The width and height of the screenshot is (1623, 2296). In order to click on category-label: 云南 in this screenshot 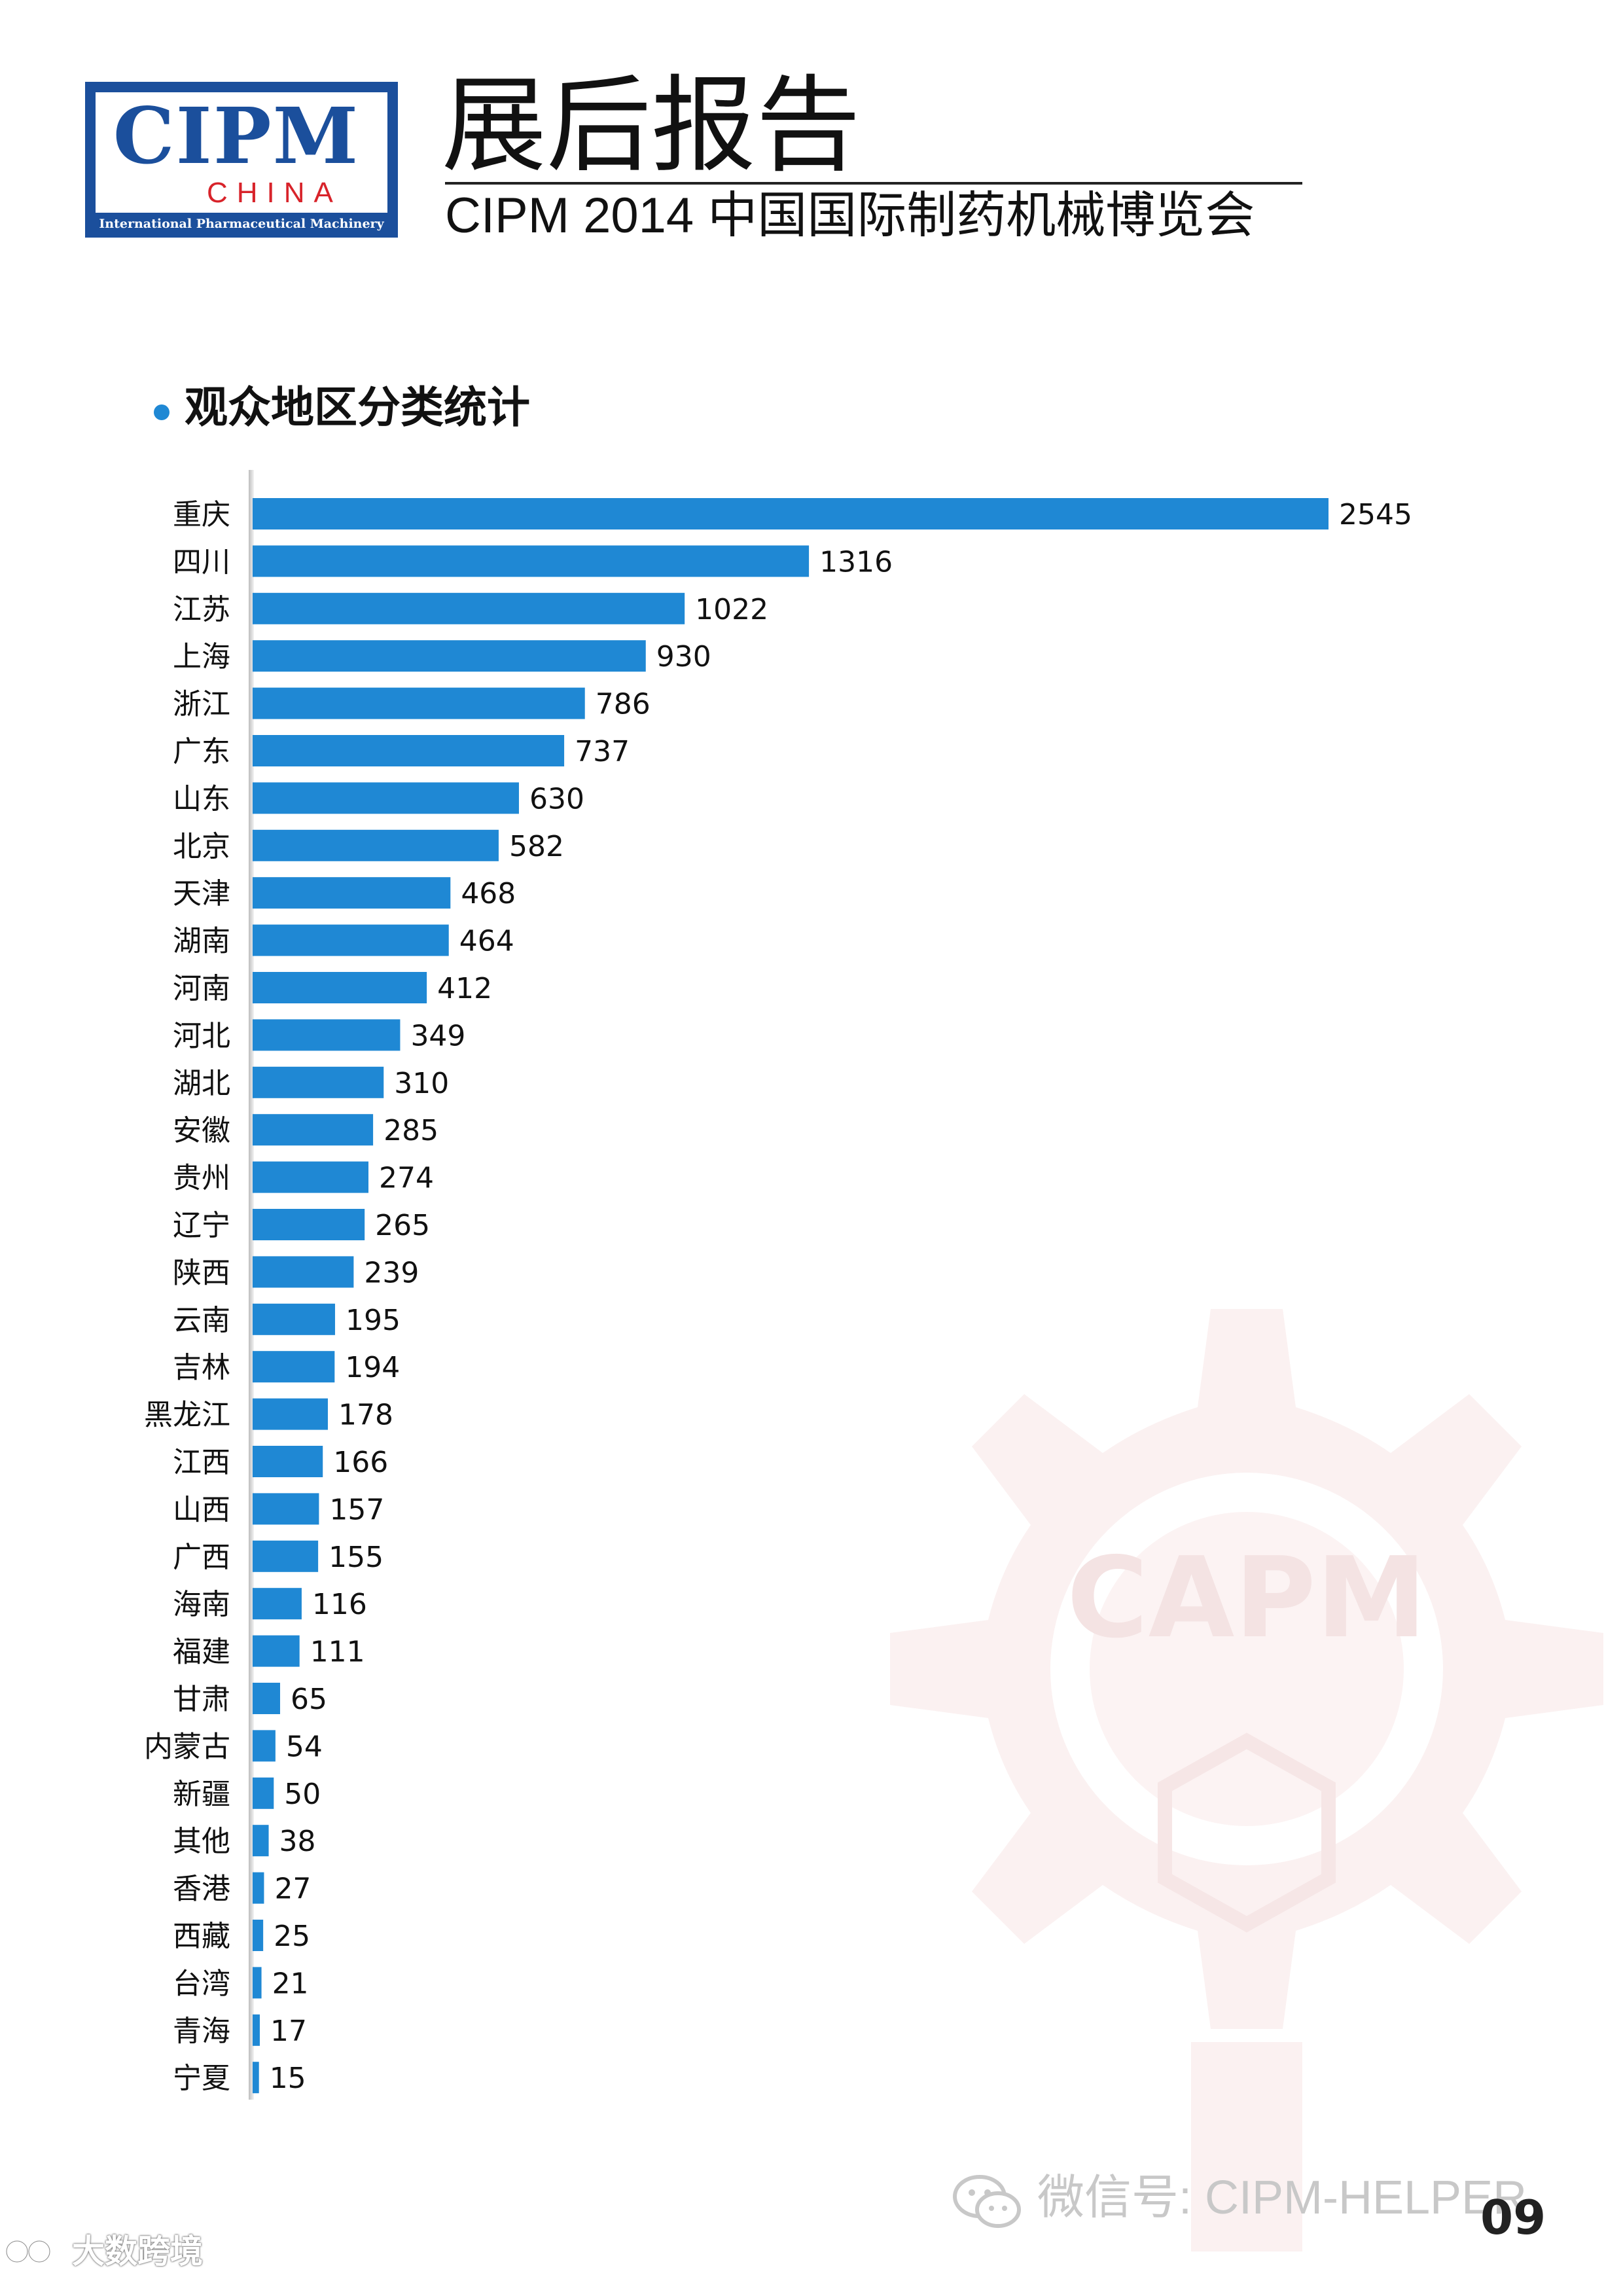, I will do `click(202, 1320)`.